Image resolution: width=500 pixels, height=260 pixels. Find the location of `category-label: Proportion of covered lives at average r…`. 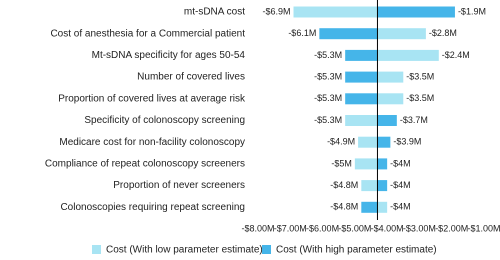

category-label: Proportion of covered lives at average r… is located at coordinates (152, 98).